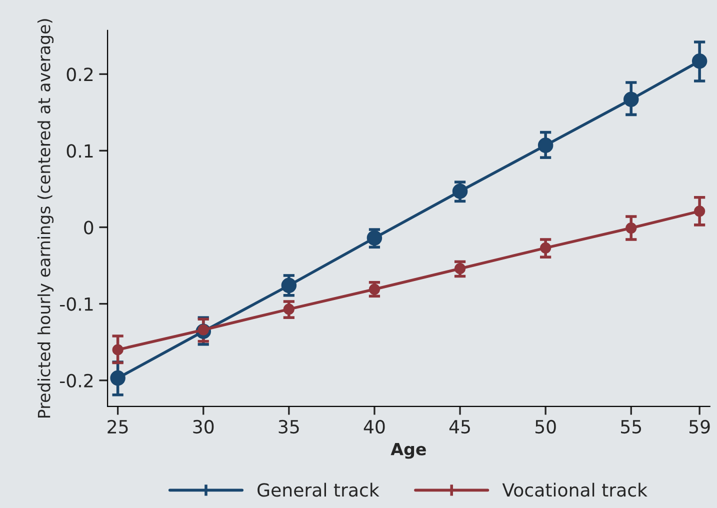  Describe the element at coordinates (118, 427) in the screenshot. I see `x-tick-label: 25` at that location.